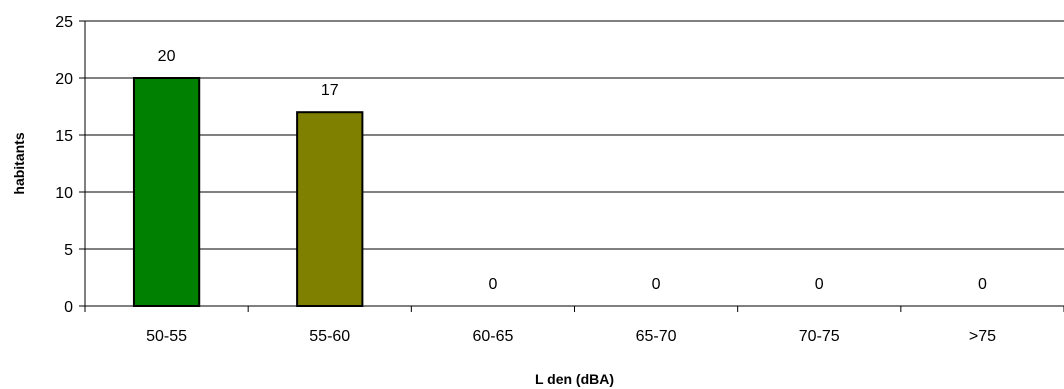 The image size is (1064, 389). What do you see at coordinates (19, 163) in the screenshot?
I see `y-axis-title: habitants` at bounding box center [19, 163].